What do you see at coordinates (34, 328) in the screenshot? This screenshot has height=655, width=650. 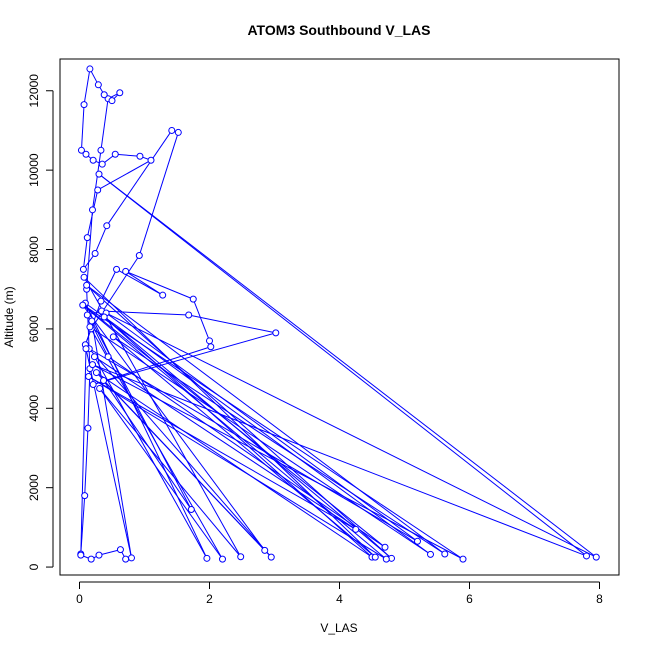 I see `y-tick-label: 6000` at bounding box center [34, 328].